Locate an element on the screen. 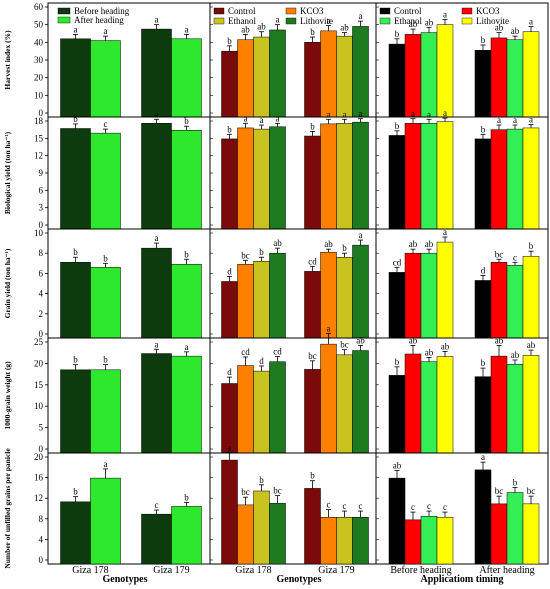 This screenshot has height=589, width=550. y-tick-label: 30 is located at coordinates (39, 60).